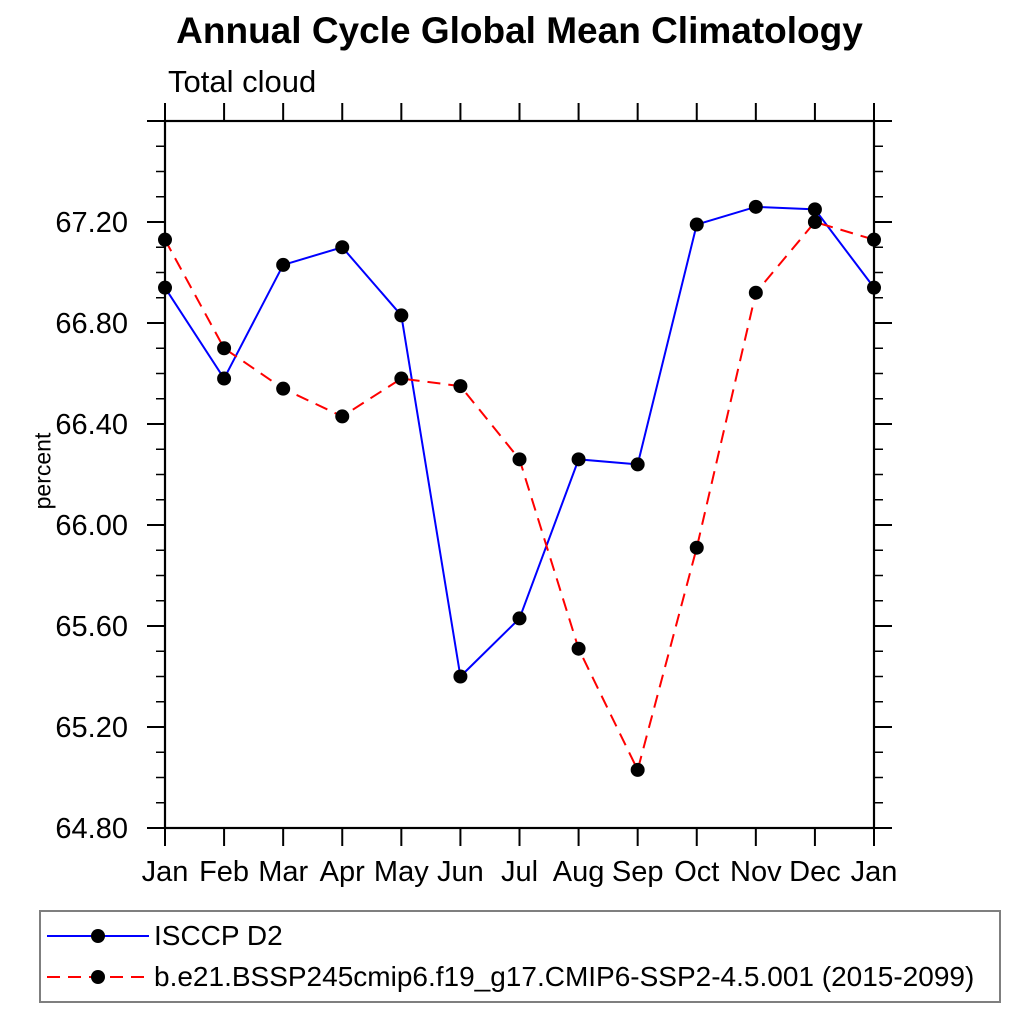 Image resolution: width=1024 pixels, height=1024 pixels. Describe the element at coordinates (401, 872) in the screenshot. I see `svg-text: May` at that location.